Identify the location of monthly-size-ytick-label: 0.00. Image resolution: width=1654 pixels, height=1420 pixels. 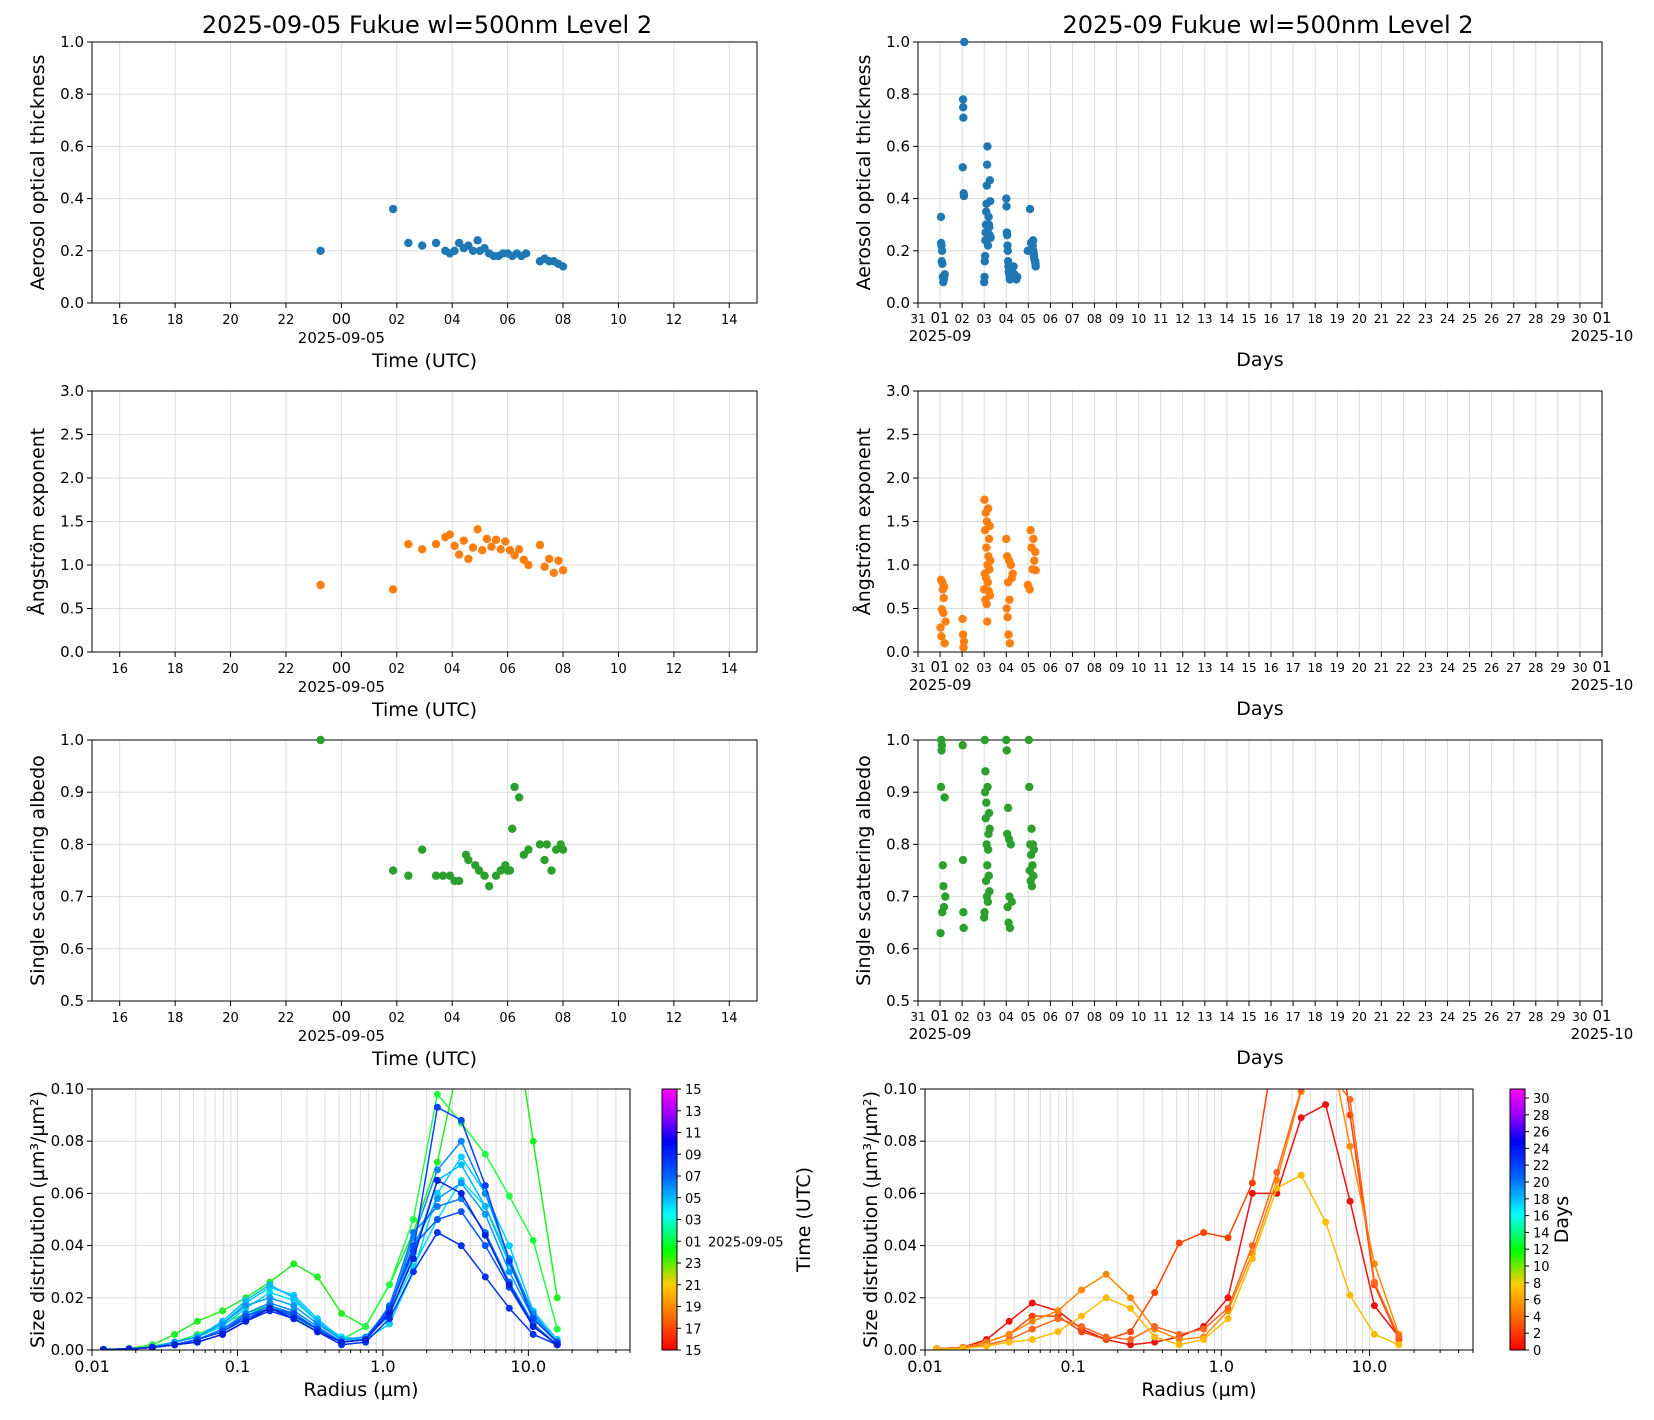
(900, 1350).